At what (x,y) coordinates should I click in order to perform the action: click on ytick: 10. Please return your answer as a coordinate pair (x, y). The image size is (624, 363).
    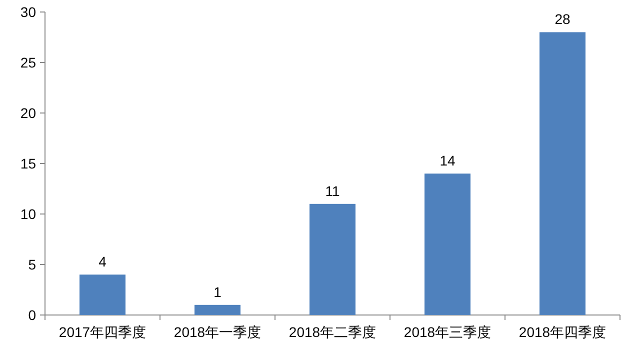
    Looking at the image, I should click on (28, 214).